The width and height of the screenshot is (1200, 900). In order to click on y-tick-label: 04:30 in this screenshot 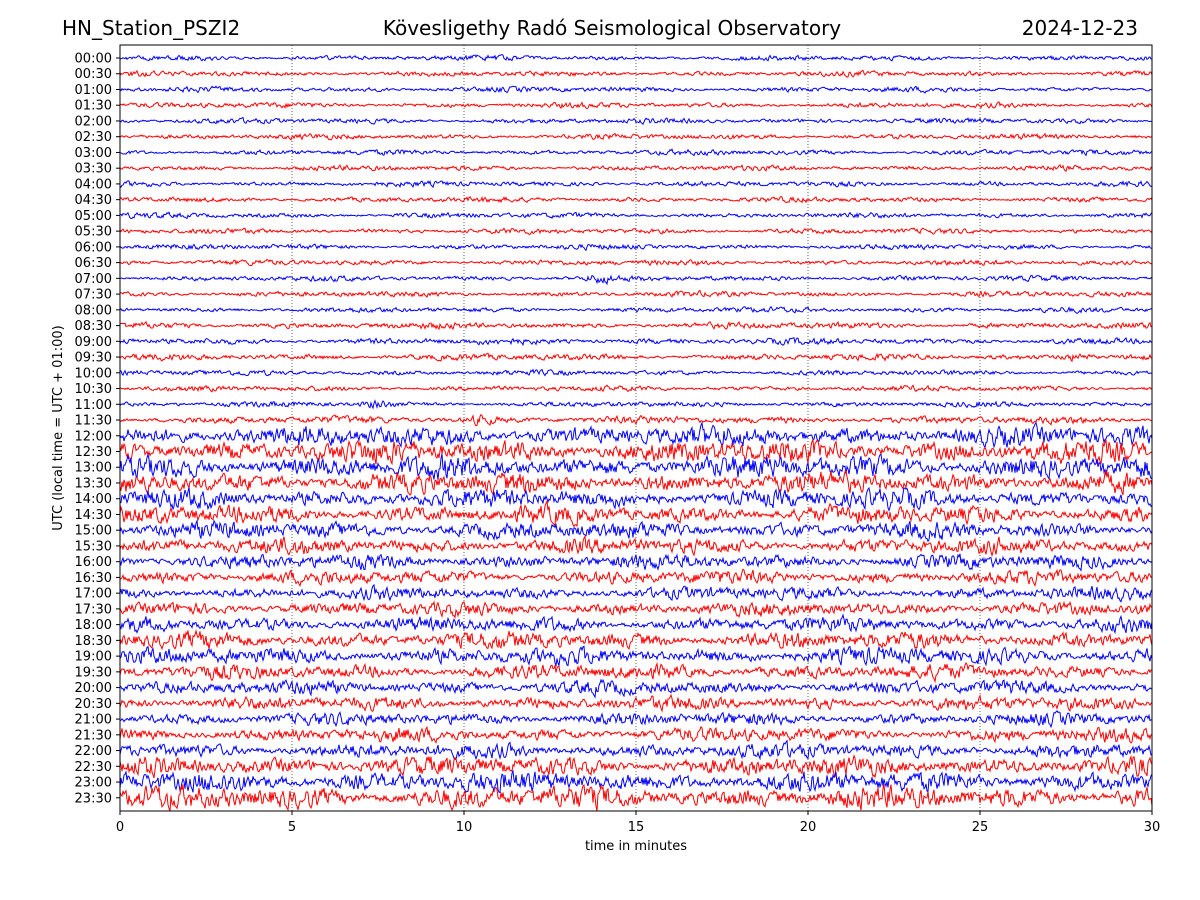, I will do `click(93, 200)`.